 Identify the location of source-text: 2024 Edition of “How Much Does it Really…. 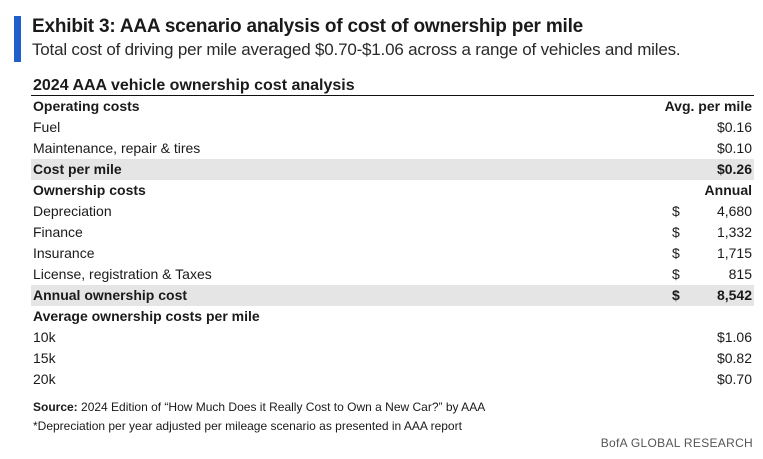
(281, 407).